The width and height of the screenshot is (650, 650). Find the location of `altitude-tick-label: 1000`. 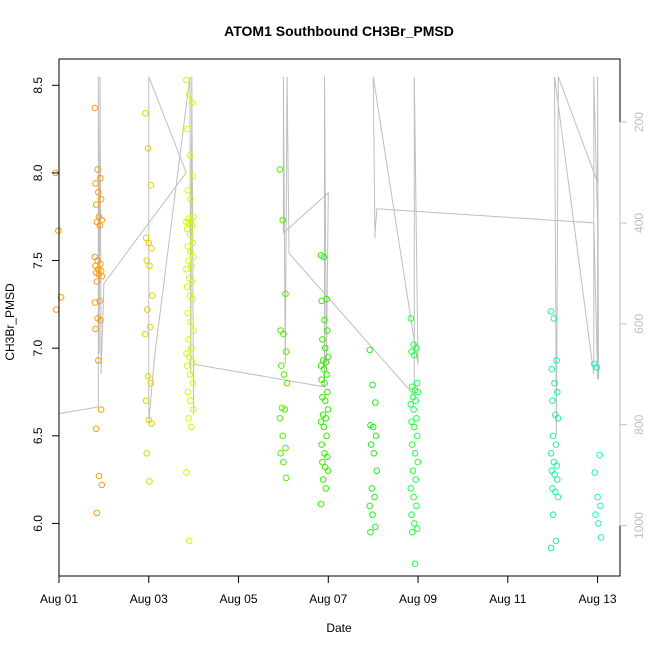

altitude-tick-label: 1000 is located at coordinates (639, 525).